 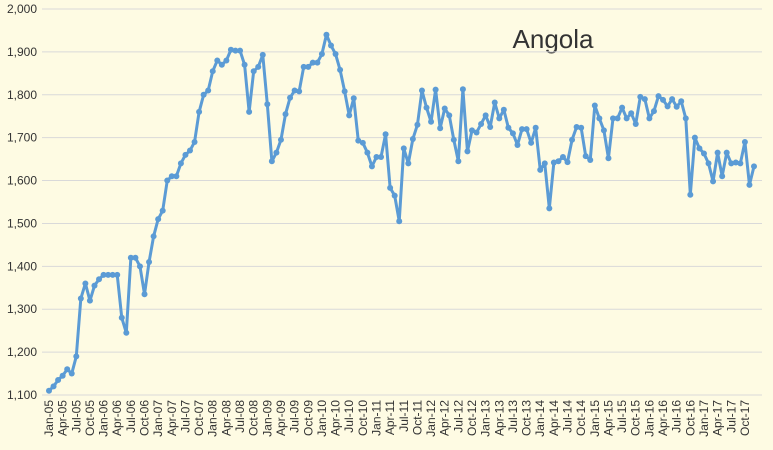 I want to click on y-tick-label: 2,000, so click(x=22, y=9).